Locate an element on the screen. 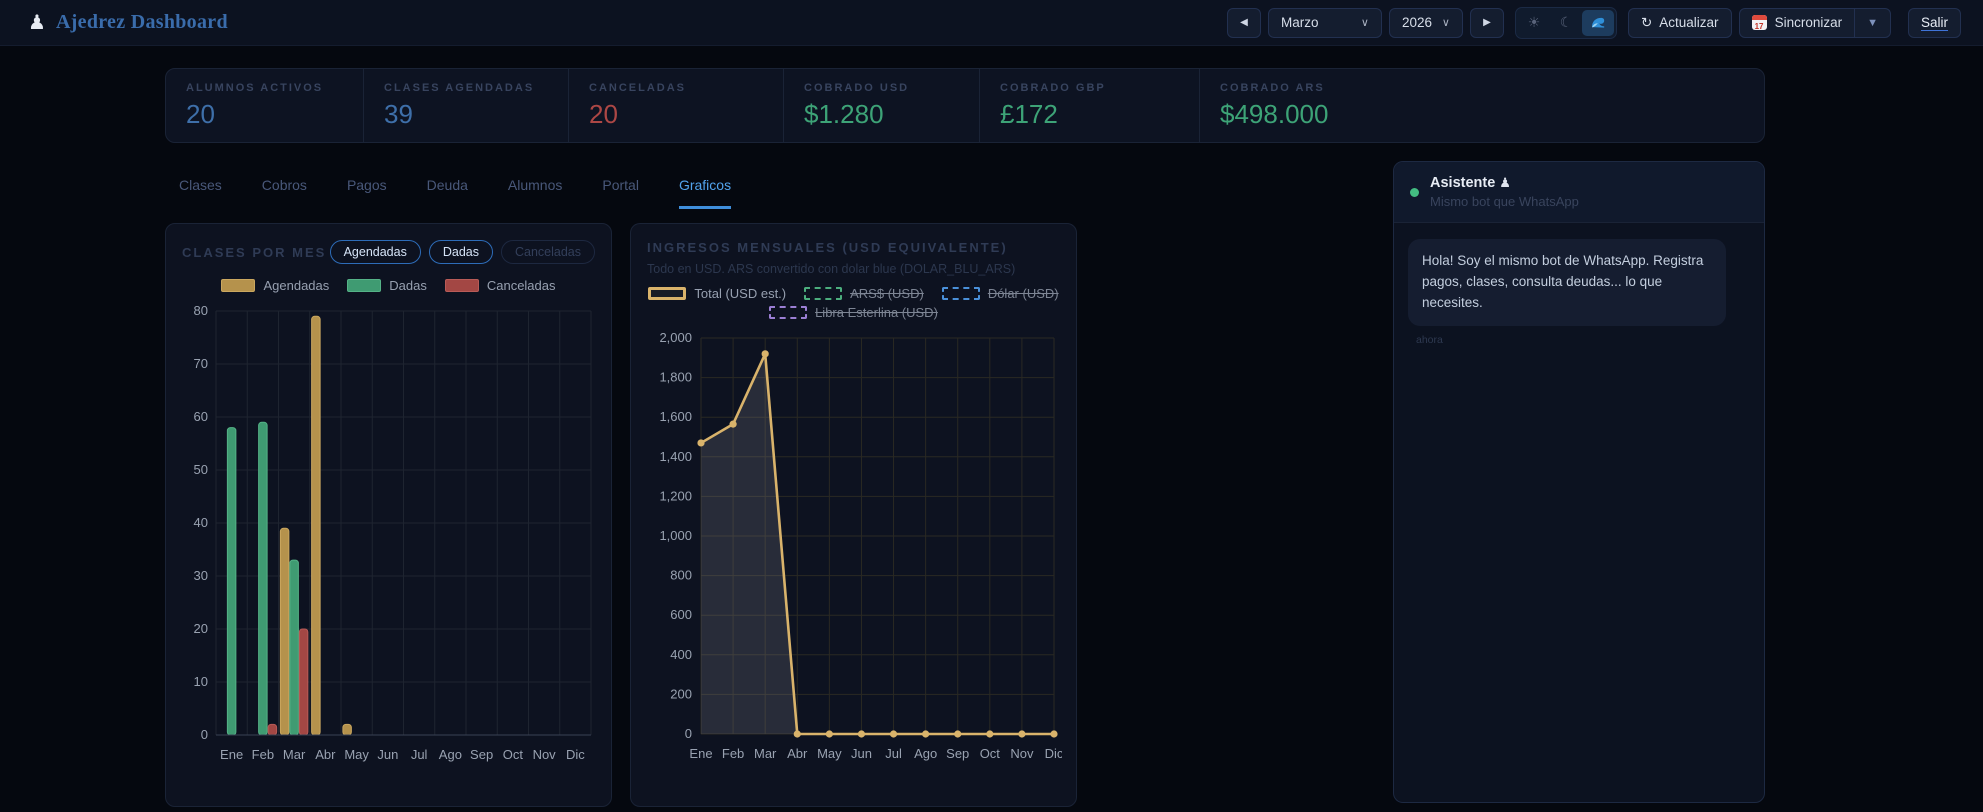  legend-item: Dólar (USD) is located at coordinates (1000, 293).